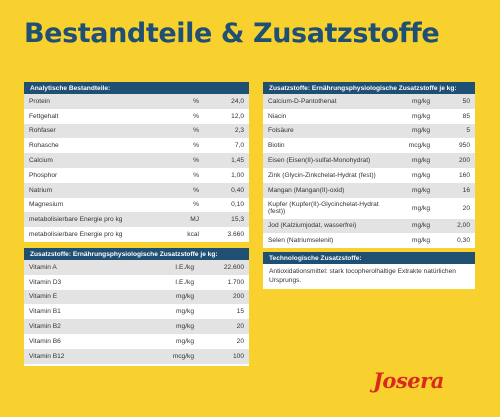  What do you see at coordinates (94, 146) in the screenshot?
I see `row-name: Rohasche` at bounding box center [94, 146].